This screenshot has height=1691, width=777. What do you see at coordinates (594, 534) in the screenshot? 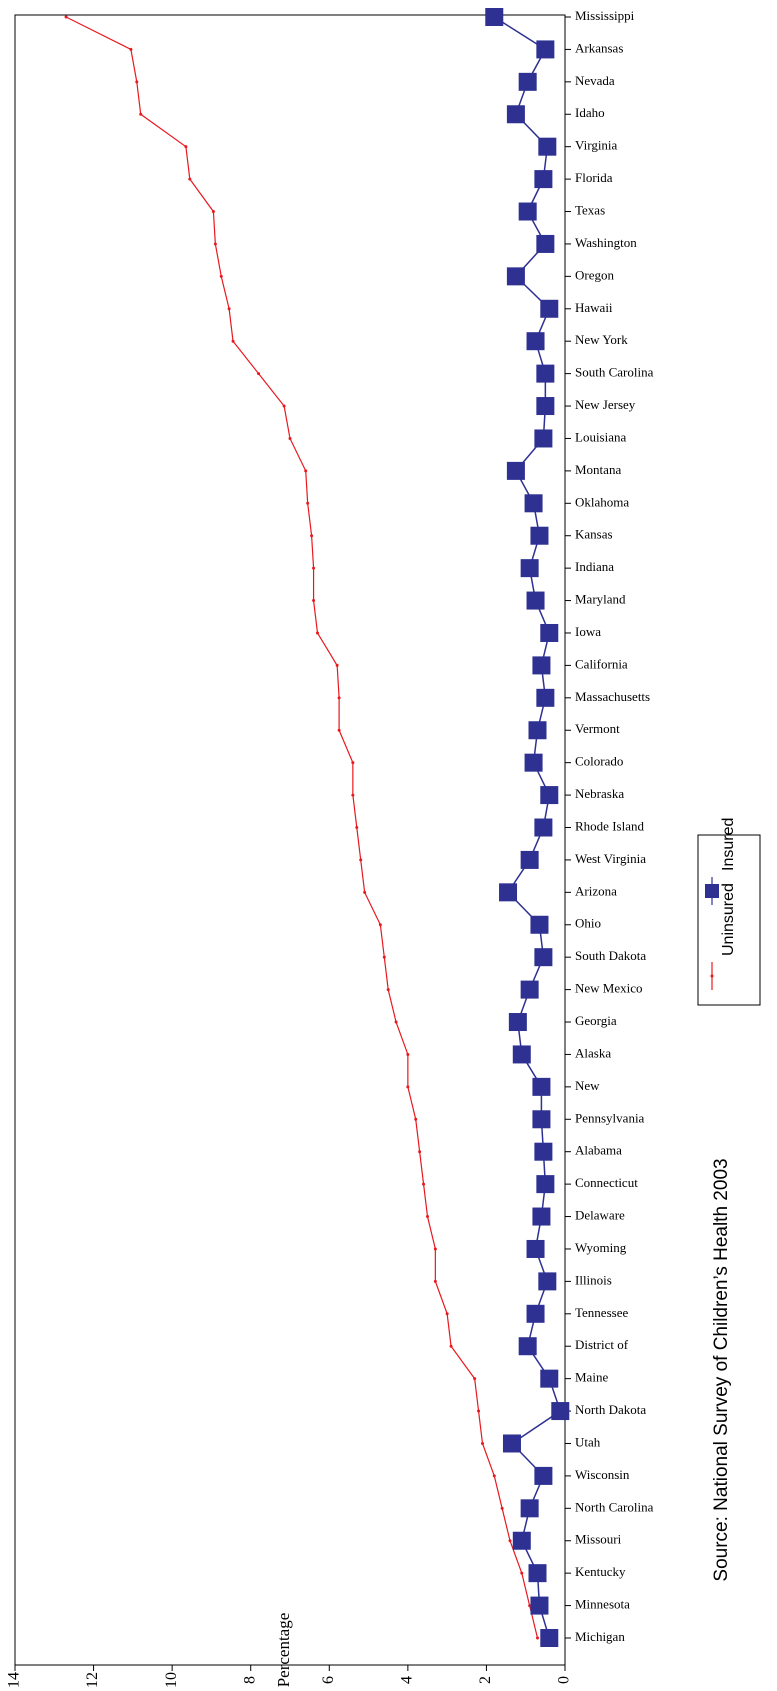
I see `x-tick-label: Kansas` at bounding box center [594, 534].